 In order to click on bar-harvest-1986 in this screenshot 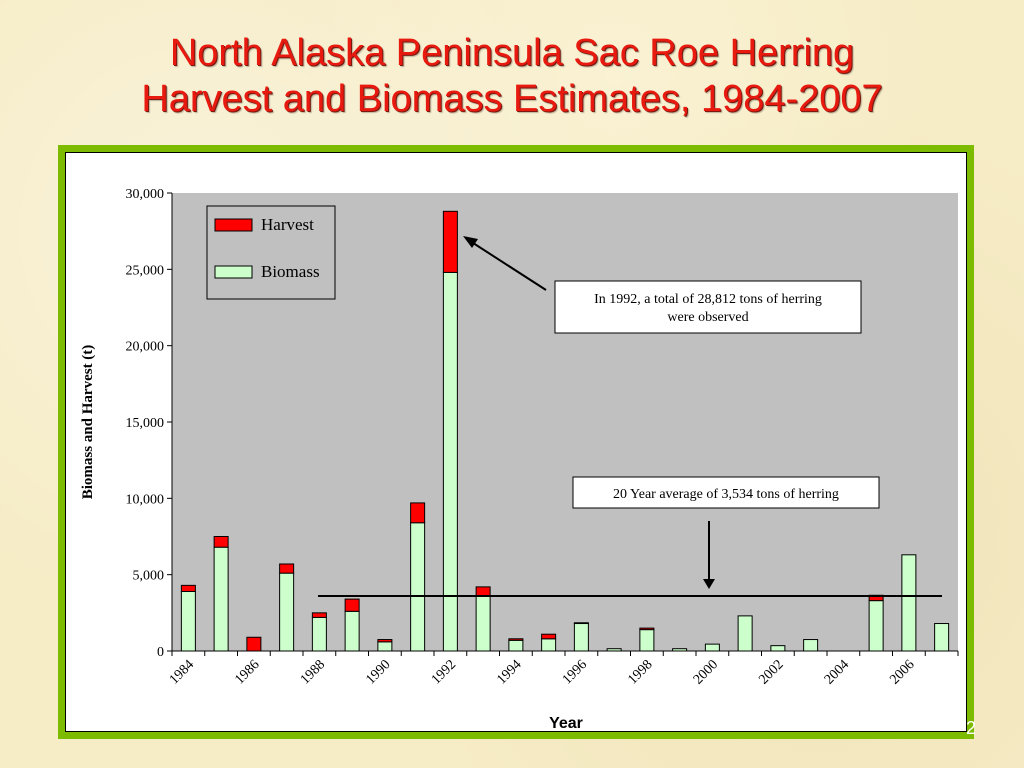, I will do `click(254, 644)`.